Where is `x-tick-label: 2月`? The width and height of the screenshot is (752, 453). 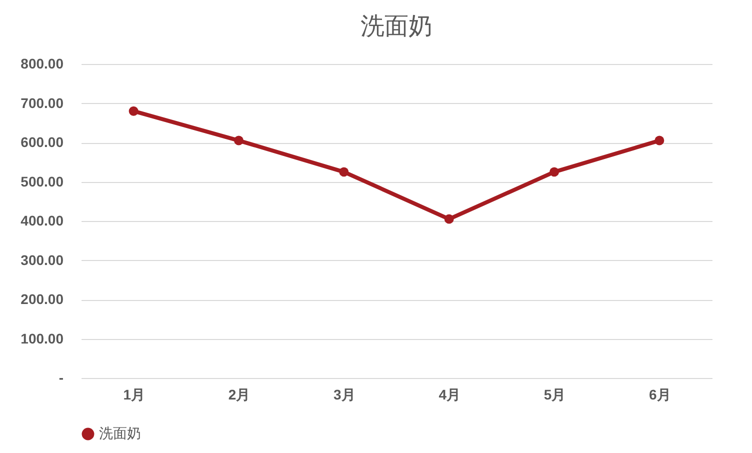 x-tick-label: 2月 is located at coordinates (239, 394).